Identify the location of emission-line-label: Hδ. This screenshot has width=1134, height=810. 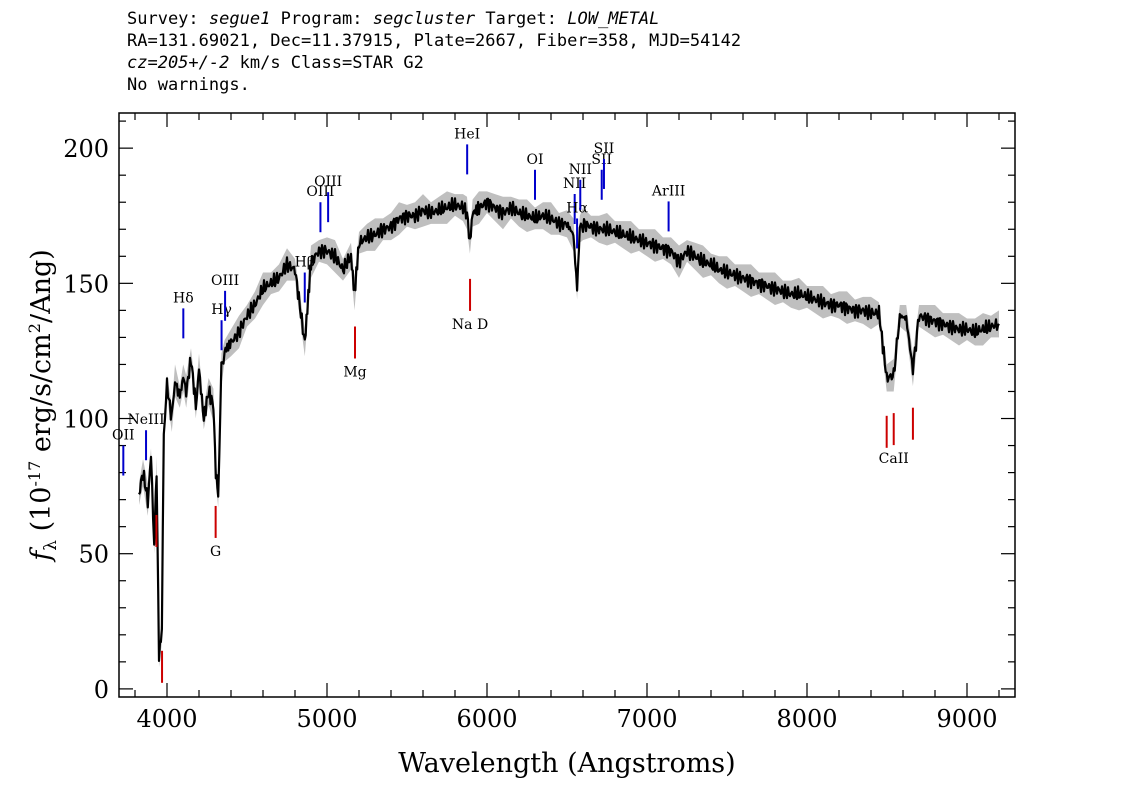
(183, 298).